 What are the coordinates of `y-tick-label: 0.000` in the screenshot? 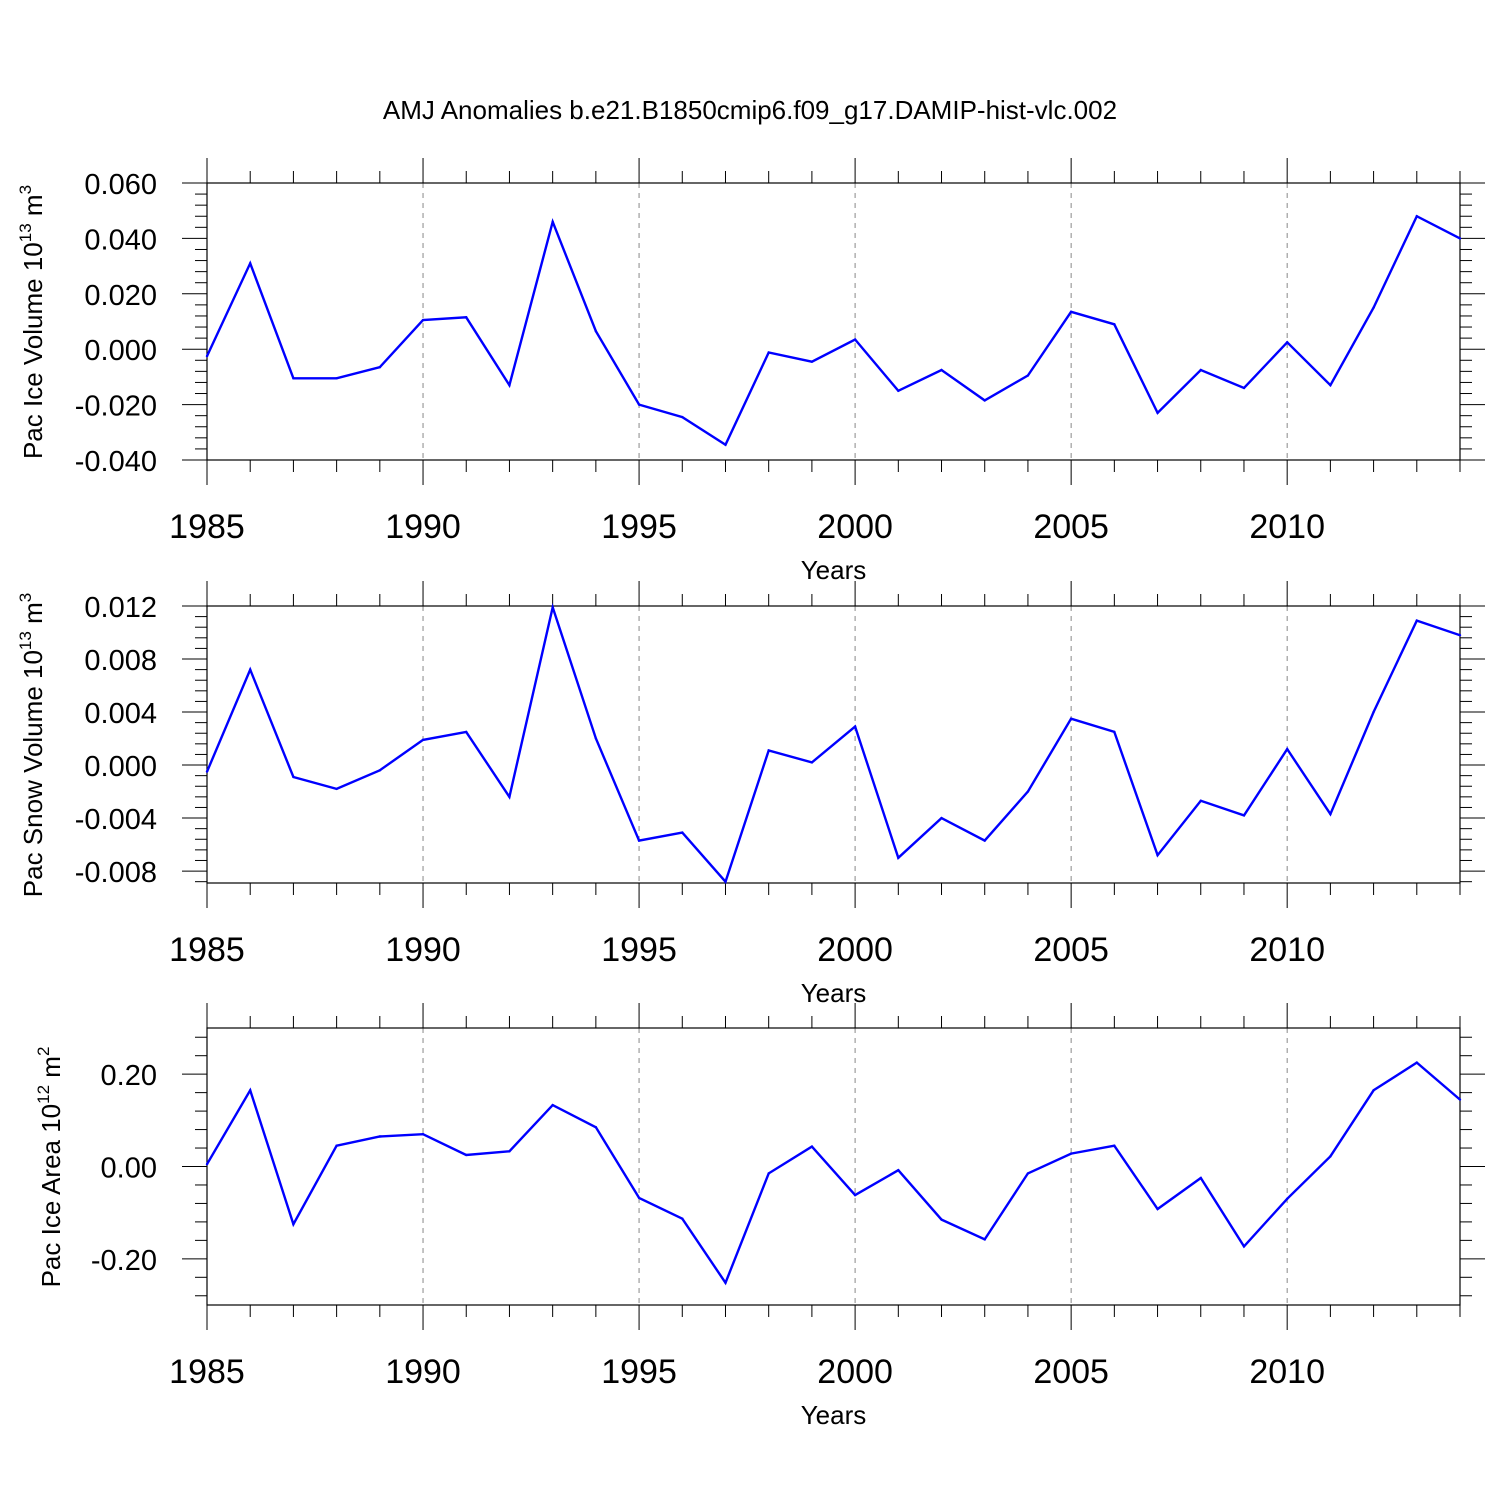 It's located at (120, 767).